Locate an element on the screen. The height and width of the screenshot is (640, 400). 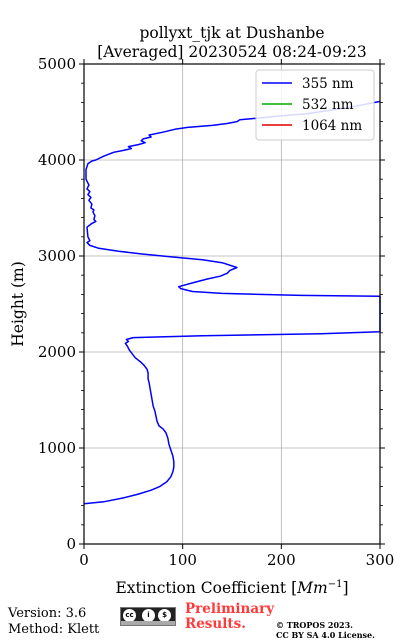
legend: 355 nm 532 nm 1064 nm is located at coordinates (315, 105).